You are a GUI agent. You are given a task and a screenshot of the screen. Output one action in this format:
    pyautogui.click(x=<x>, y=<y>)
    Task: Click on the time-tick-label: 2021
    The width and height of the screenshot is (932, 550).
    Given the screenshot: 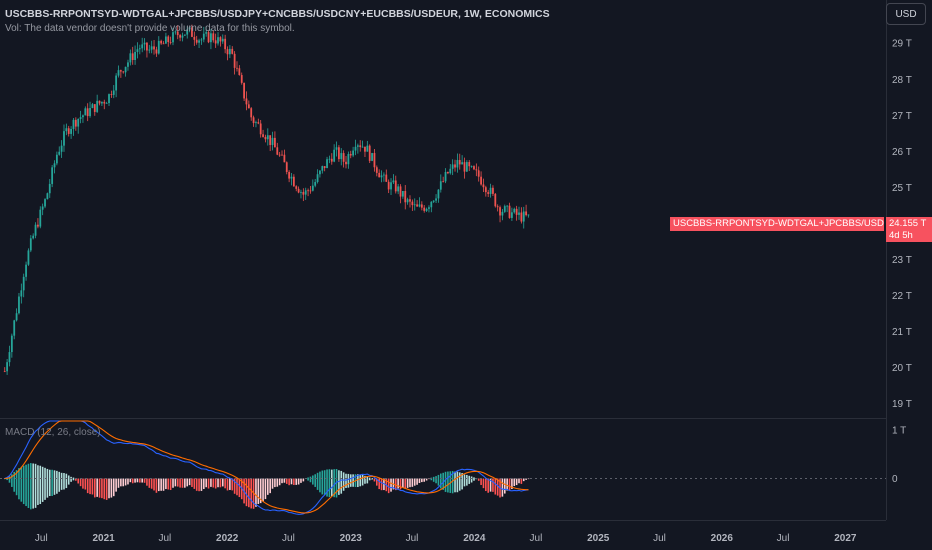 What is the action you would take?
    pyautogui.click(x=103, y=538)
    